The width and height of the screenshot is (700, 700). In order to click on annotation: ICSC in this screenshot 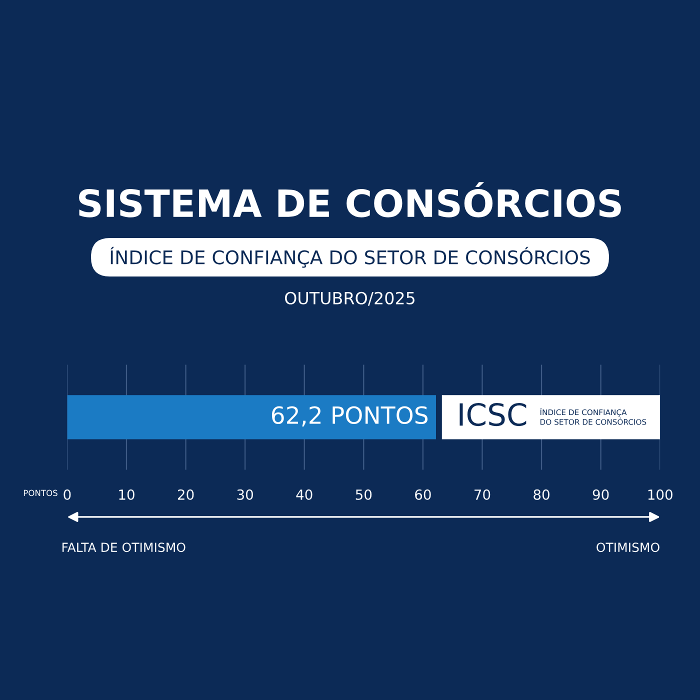, I will do `click(493, 414)`.